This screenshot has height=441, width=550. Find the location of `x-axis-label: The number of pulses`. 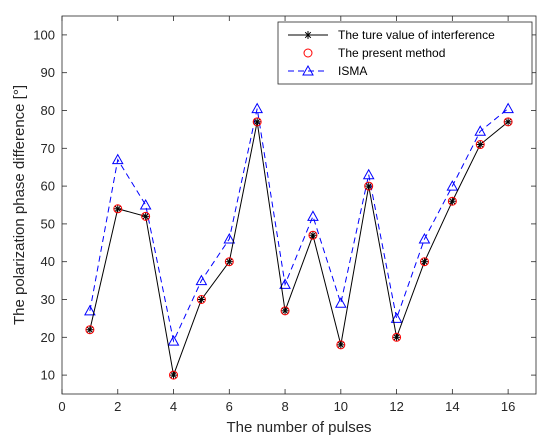

x-axis-label: The number of pulses is located at coordinates (298, 427).